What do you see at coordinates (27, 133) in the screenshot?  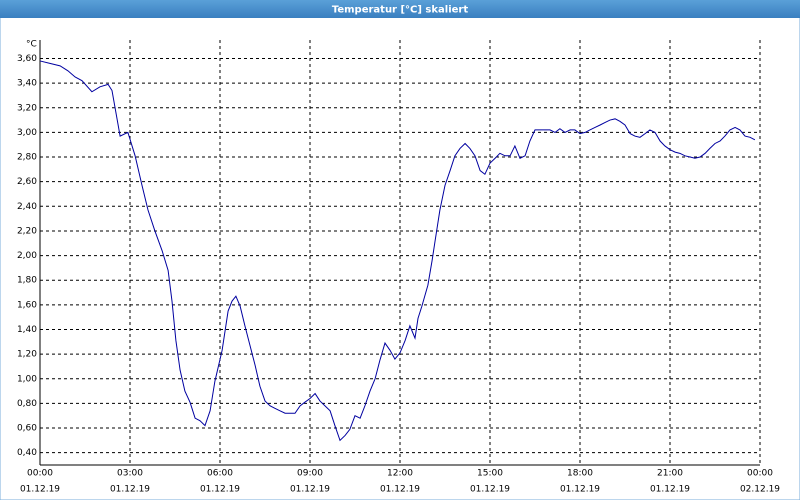 I see `y-tick-label: 3,00` at bounding box center [27, 133].